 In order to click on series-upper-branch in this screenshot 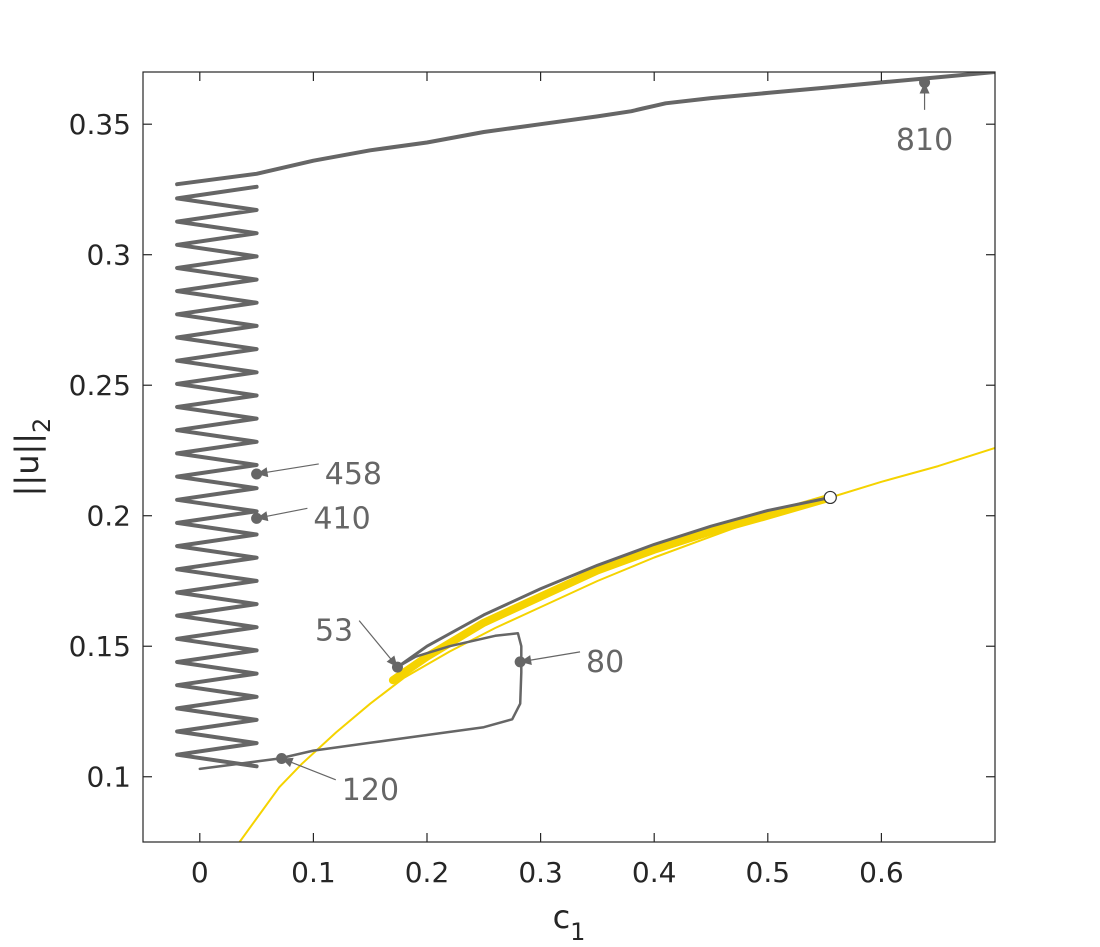, I will do `click(585, 129)`.